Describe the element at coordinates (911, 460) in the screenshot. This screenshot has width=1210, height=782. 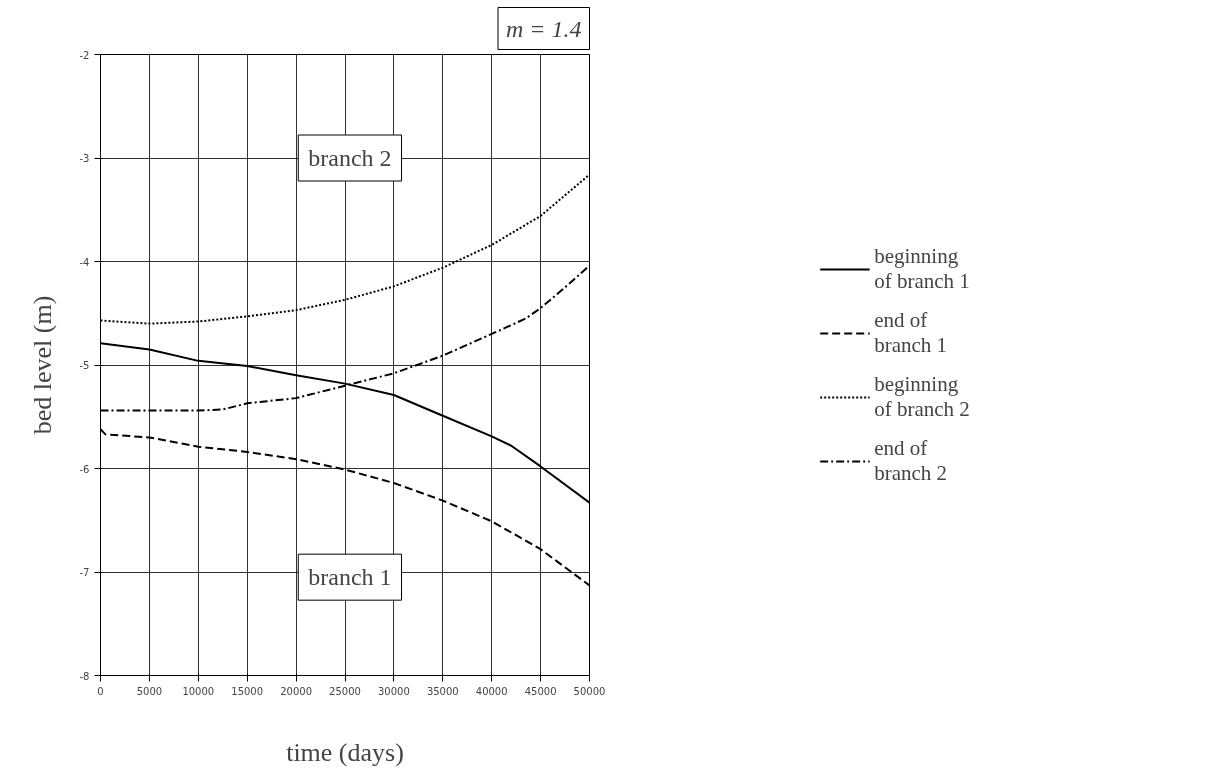
I see `legend-label: end of branch 2` at that location.